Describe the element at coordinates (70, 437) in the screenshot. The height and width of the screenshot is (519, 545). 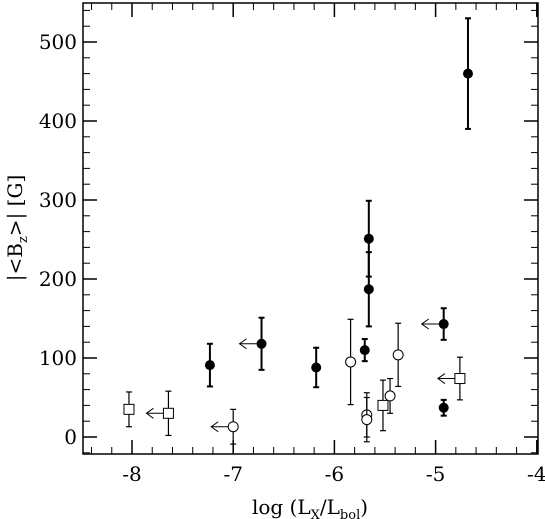
I see `y-tick-label: 0` at that location.